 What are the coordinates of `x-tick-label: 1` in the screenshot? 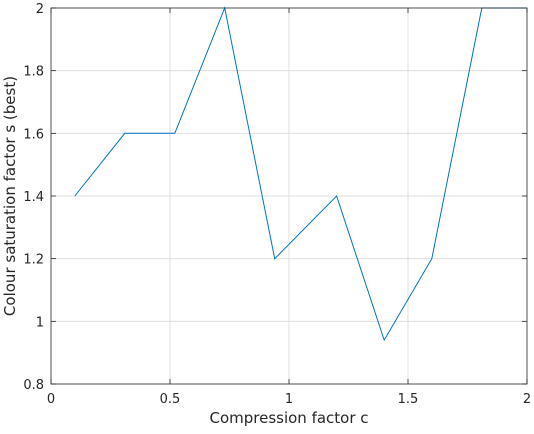 It's located at (289, 399).